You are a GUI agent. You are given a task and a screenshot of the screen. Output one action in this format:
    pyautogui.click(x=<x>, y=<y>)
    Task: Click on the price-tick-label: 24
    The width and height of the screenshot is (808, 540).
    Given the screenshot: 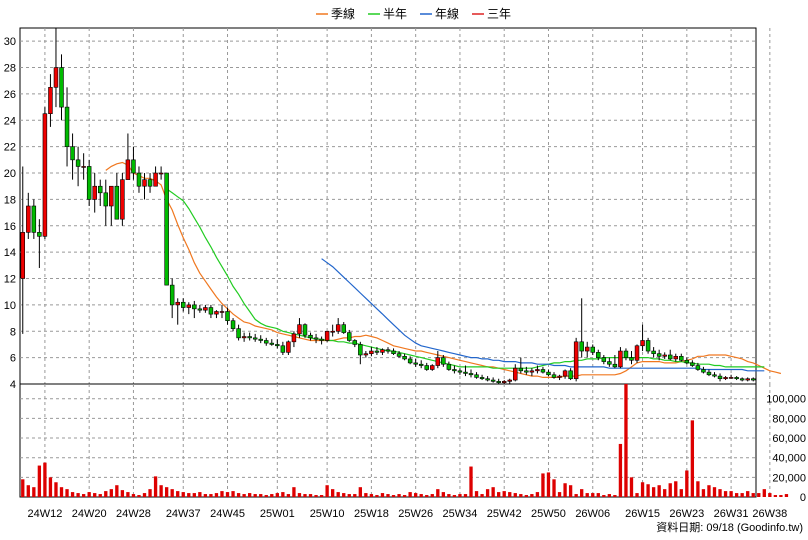 What is the action you would take?
    pyautogui.click(x=10, y=121)
    